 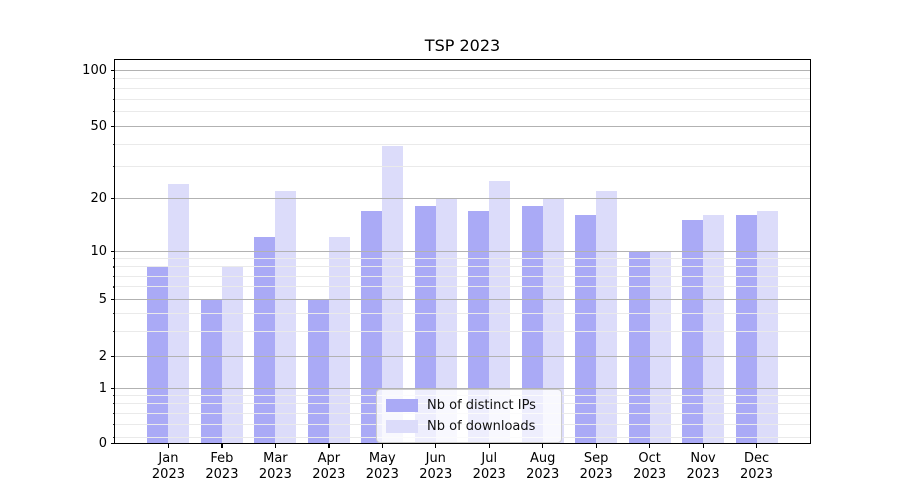 What do you see at coordinates (372, 326) in the screenshot?
I see `bar-may-distinct-ips` at bounding box center [372, 326].